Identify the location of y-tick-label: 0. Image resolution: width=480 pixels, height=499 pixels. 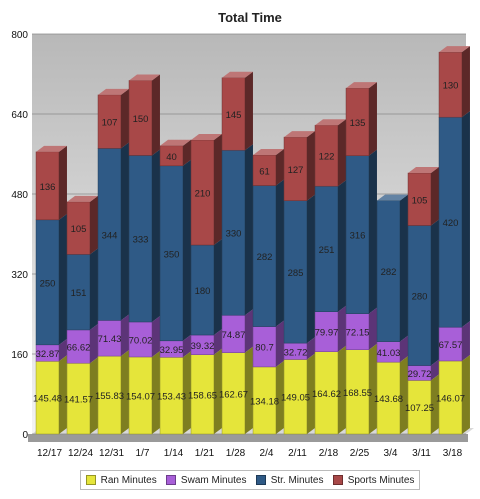
(25, 435).